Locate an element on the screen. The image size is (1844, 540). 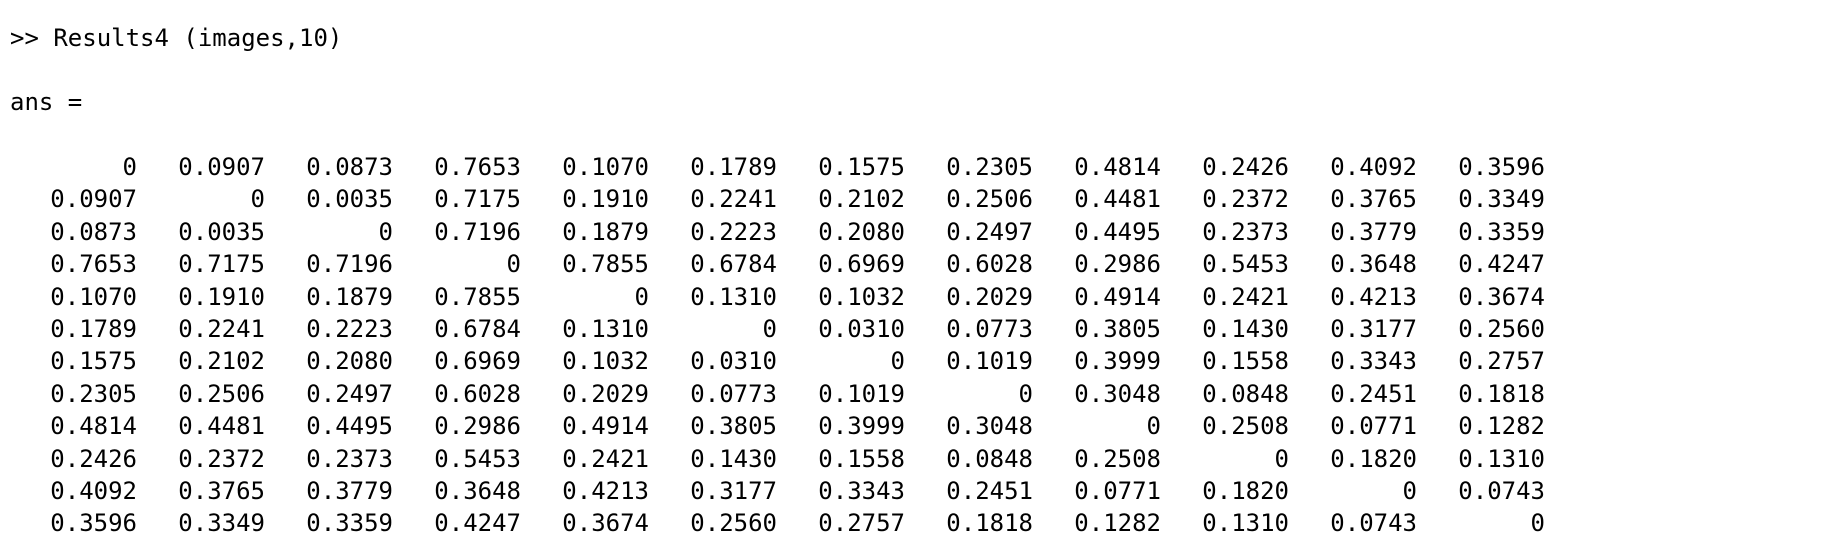
matrix-cell: 0.6969 is located at coordinates (477, 361).